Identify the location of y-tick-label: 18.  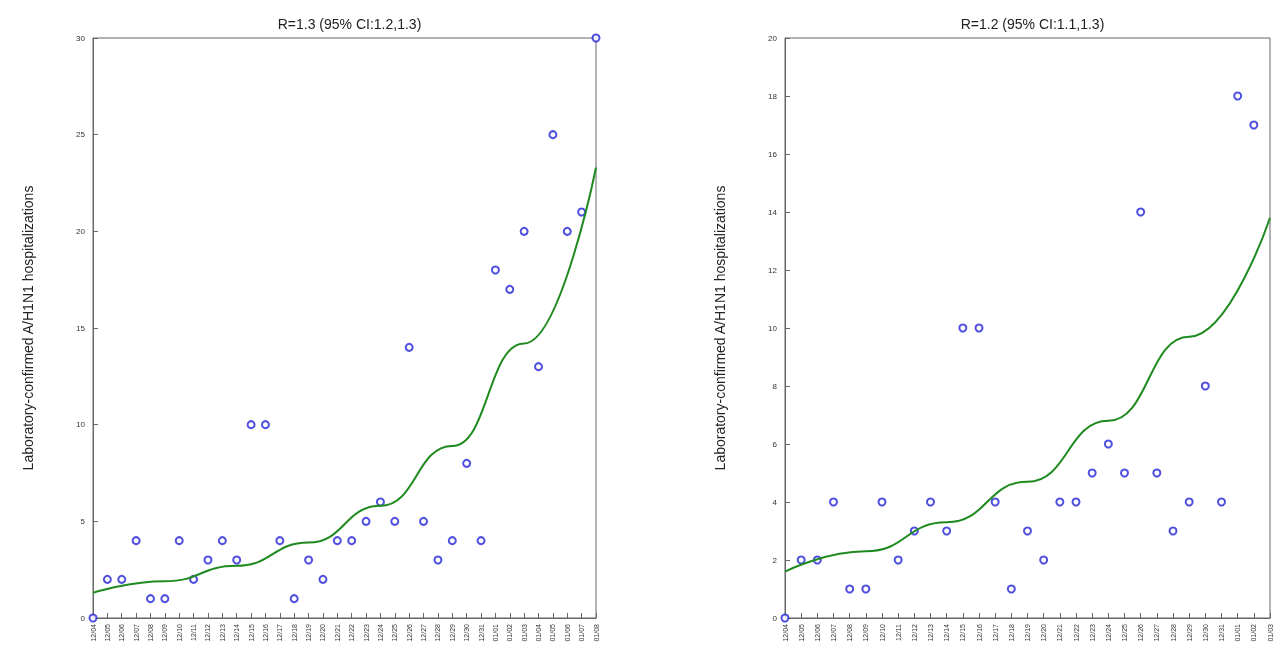
(773, 96).